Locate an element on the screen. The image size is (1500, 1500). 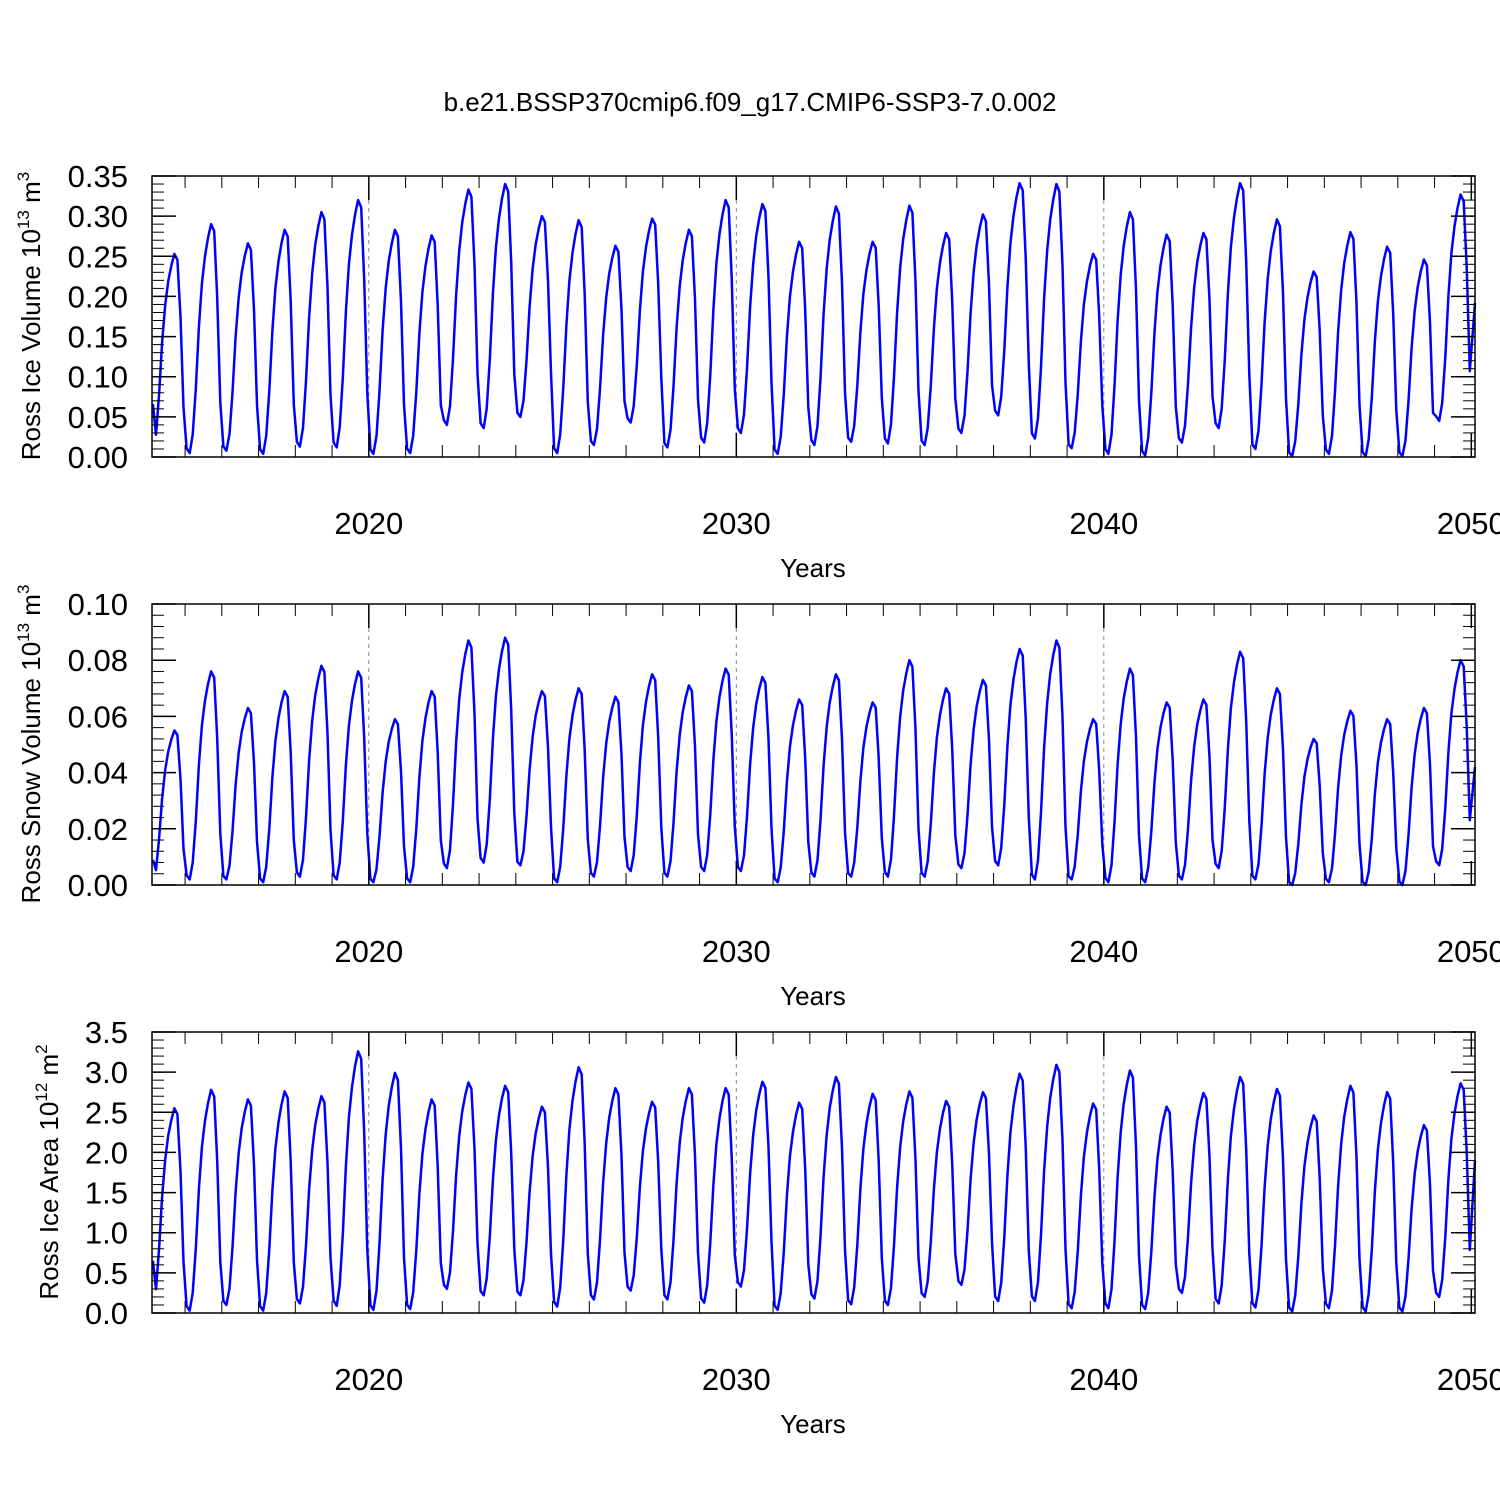
y-tick-label: 3.0 is located at coordinates (106, 1072).